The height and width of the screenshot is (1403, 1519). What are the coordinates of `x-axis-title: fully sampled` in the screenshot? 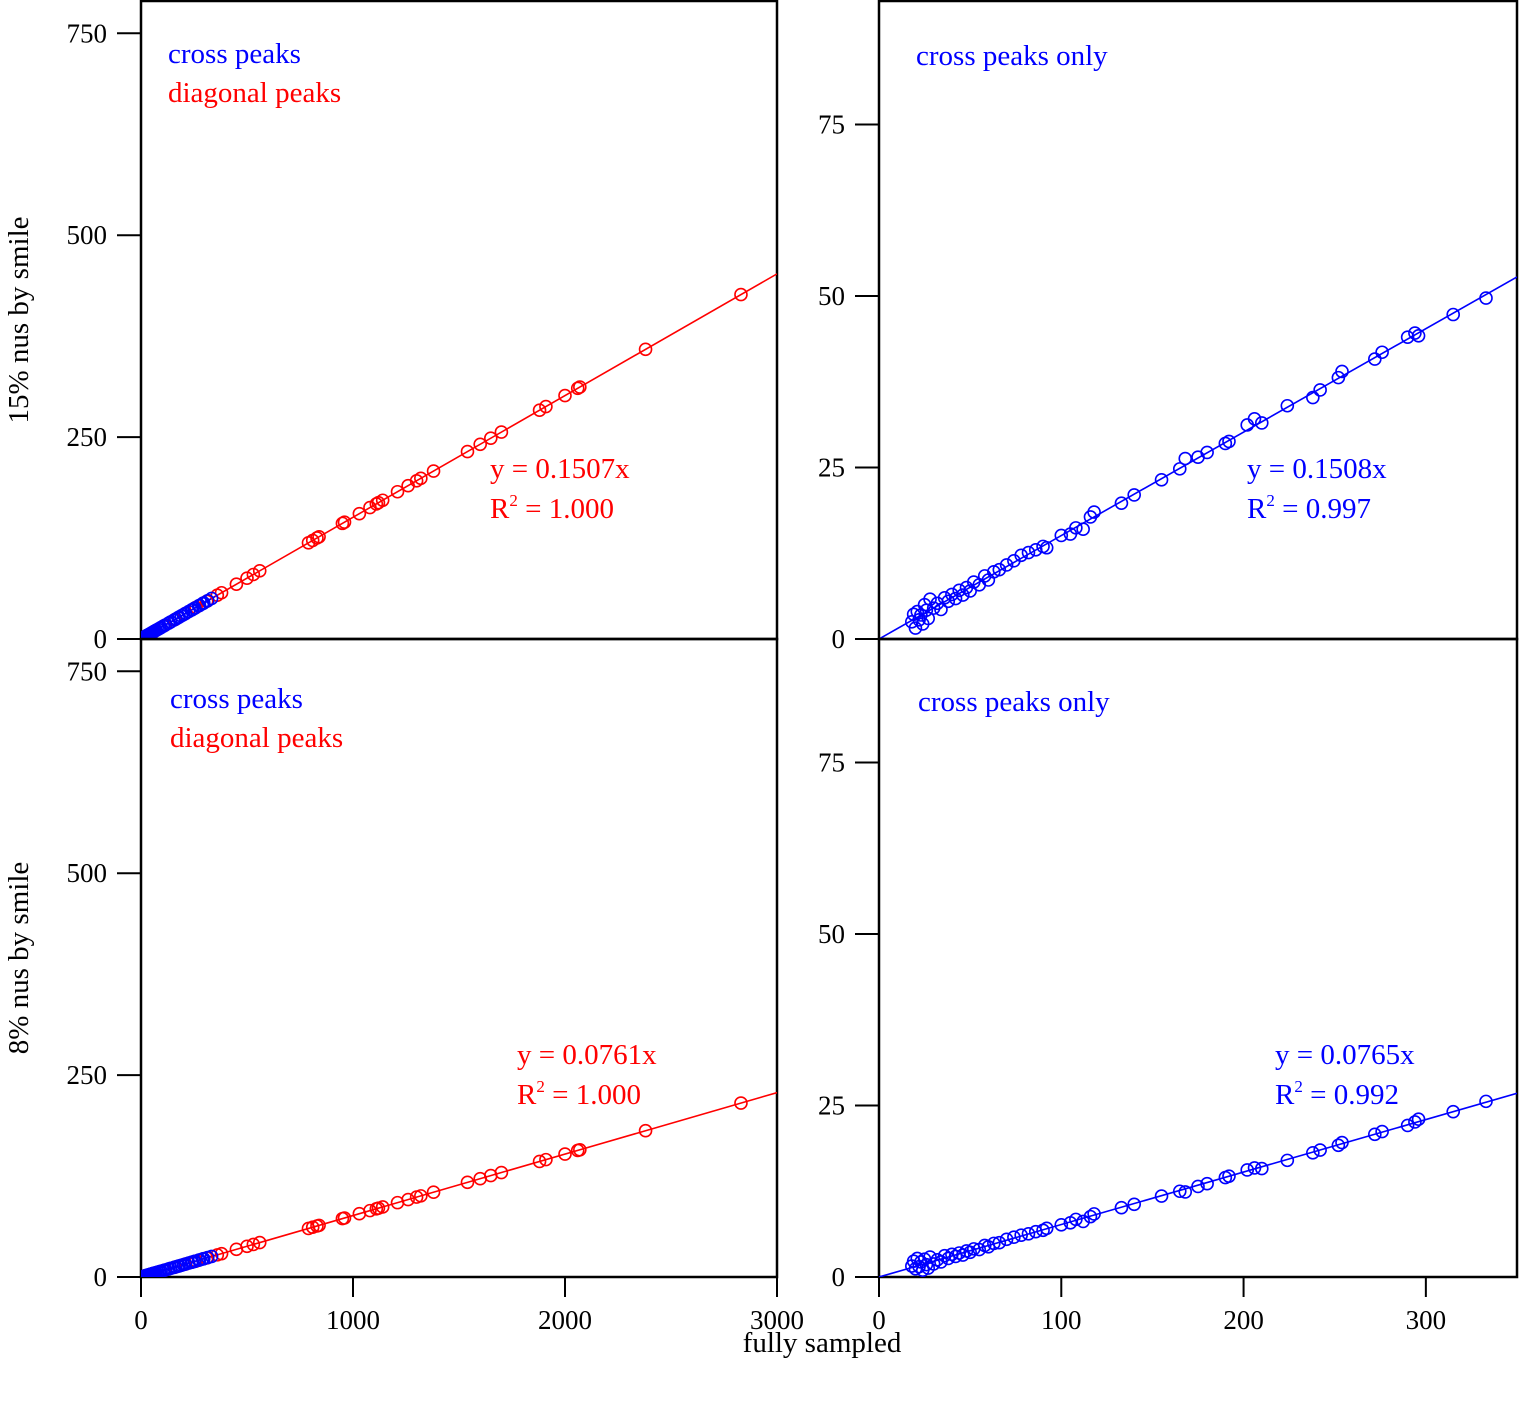 It's located at (822, 1343).